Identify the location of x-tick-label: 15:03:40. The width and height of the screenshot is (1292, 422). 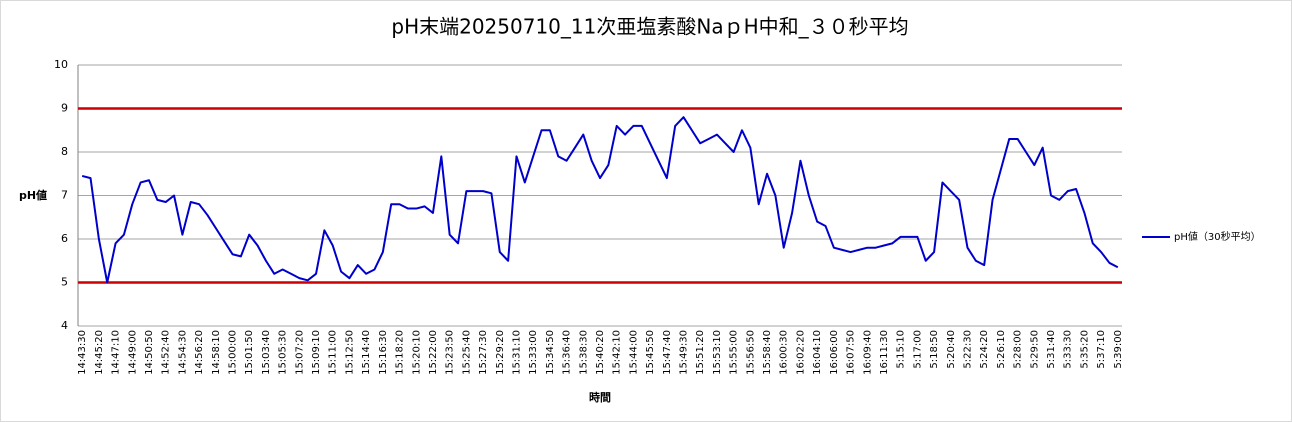
(266, 352).